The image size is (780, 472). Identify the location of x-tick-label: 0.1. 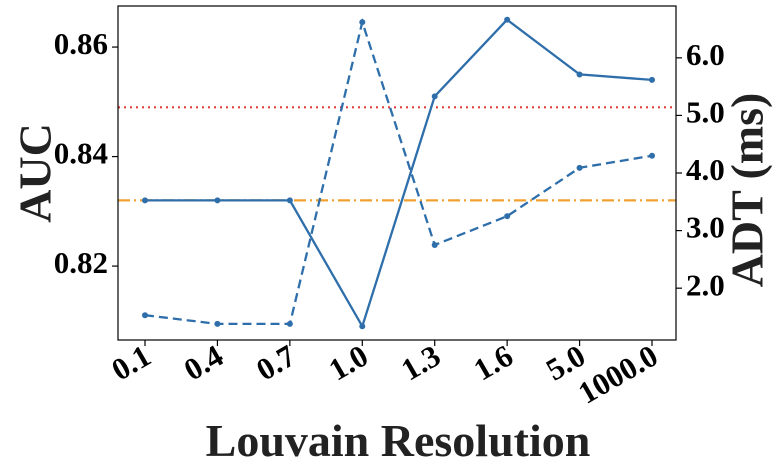
(130, 363).